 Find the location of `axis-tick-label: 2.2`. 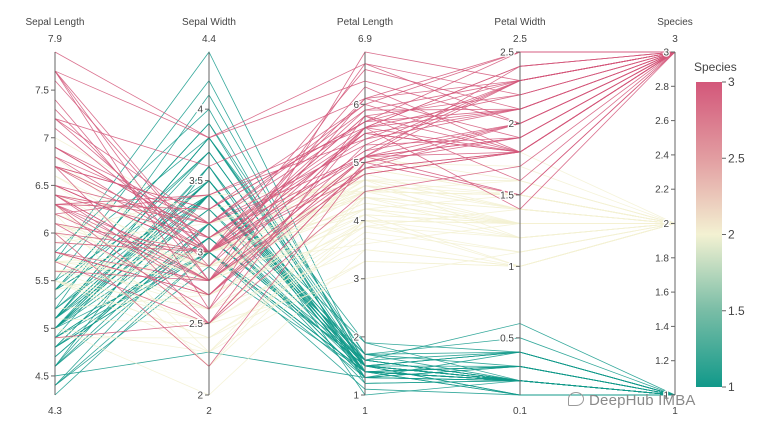

axis-tick-label: 2.2 is located at coordinates (662, 190).